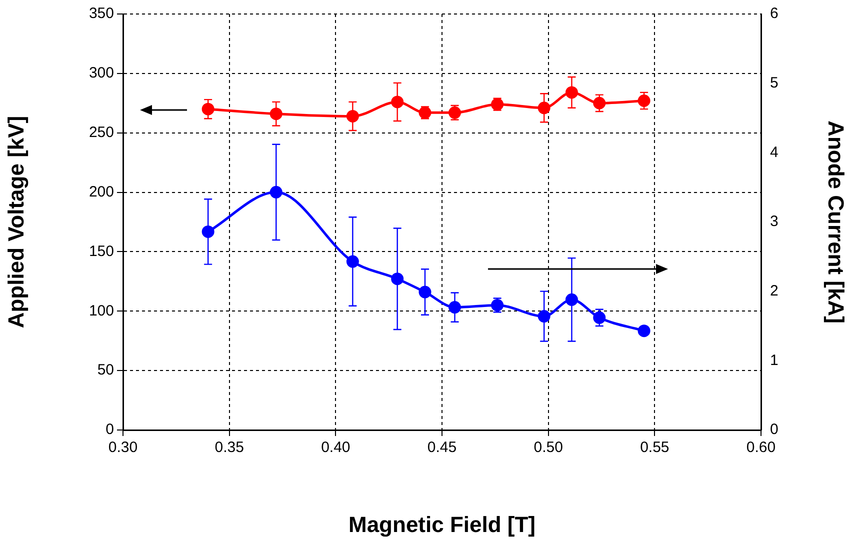  What do you see at coordinates (101, 73) in the screenshot?
I see `y-tick-label: 300` at bounding box center [101, 73].